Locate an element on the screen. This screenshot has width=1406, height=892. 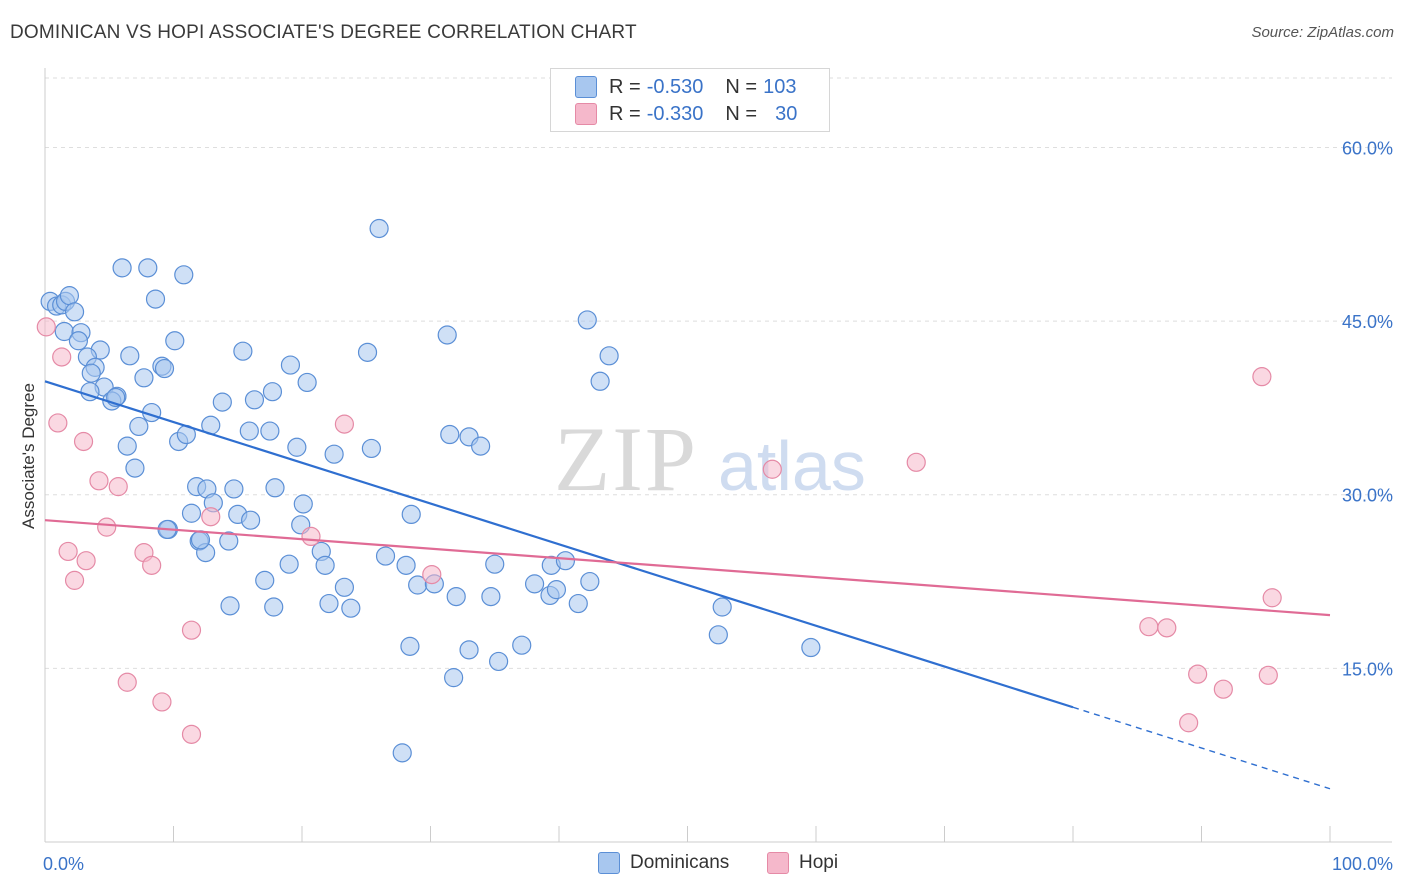
r-value: -0.330 is located at coordinates (675, 113).